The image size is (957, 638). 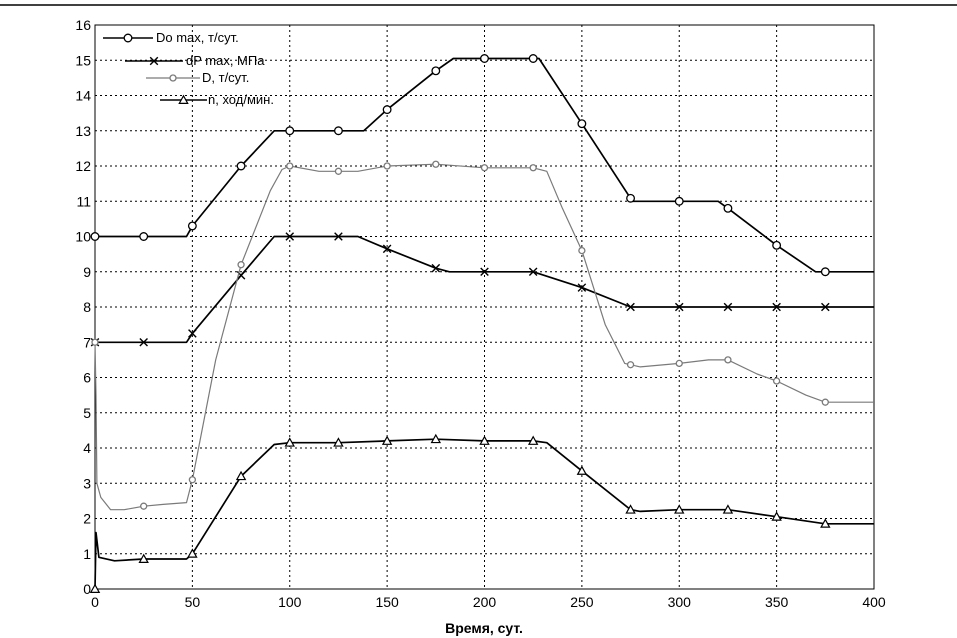 What do you see at coordinates (225, 77) in the screenshot?
I see `legend-label: D, т/сут.` at bounding box center [225, 77].